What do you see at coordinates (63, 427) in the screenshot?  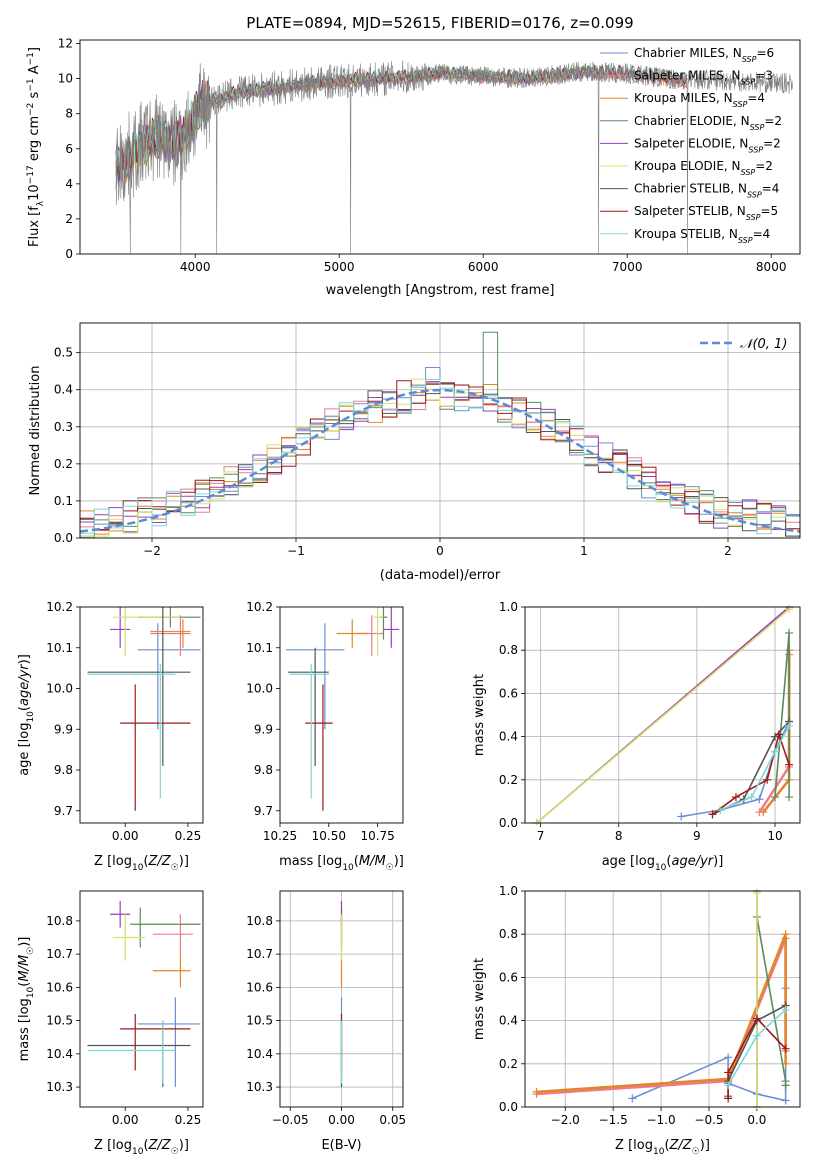 I see `y-tick-label: 0.3` at bounding box center [63, 427].